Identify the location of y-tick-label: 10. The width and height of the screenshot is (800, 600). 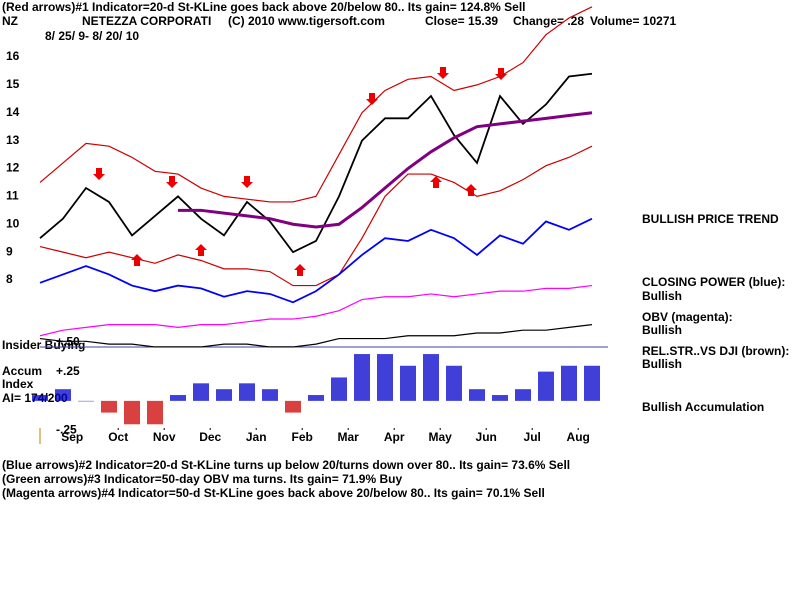
(13, 223).